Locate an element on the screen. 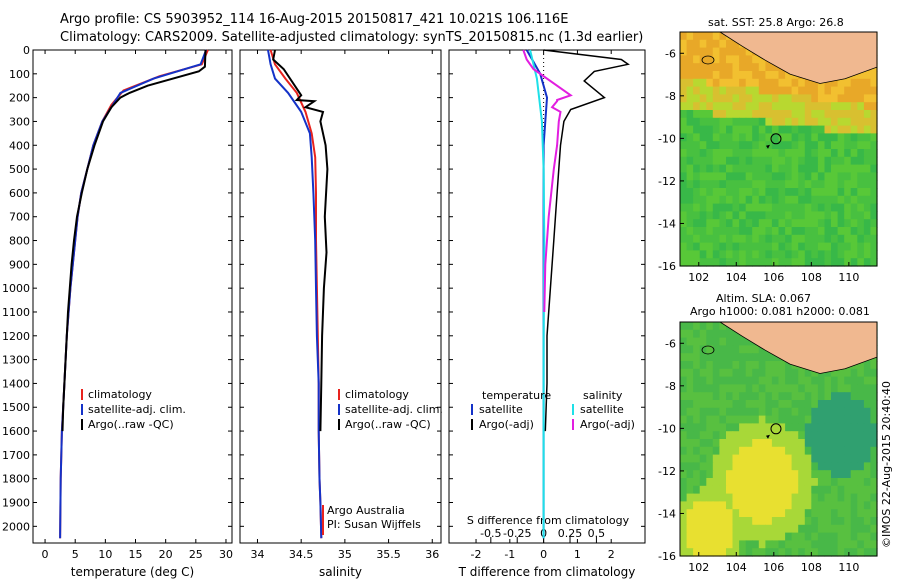 This screenshot has height=580, width=900. x-axis-label: salinity is located at coordinates (340, 572).